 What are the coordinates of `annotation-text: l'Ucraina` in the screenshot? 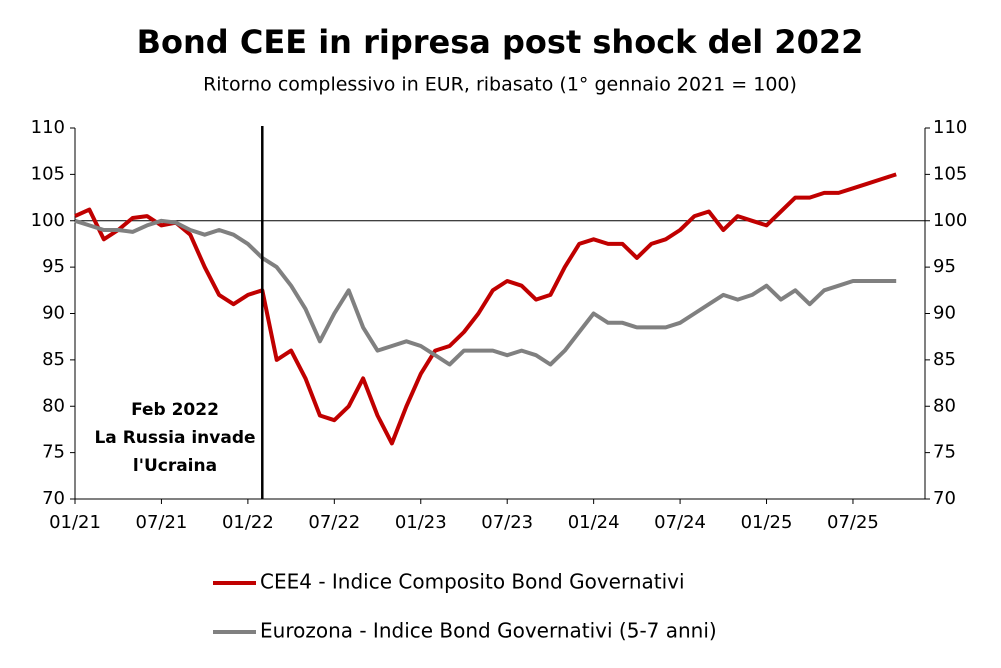 It's located at (175, 466).